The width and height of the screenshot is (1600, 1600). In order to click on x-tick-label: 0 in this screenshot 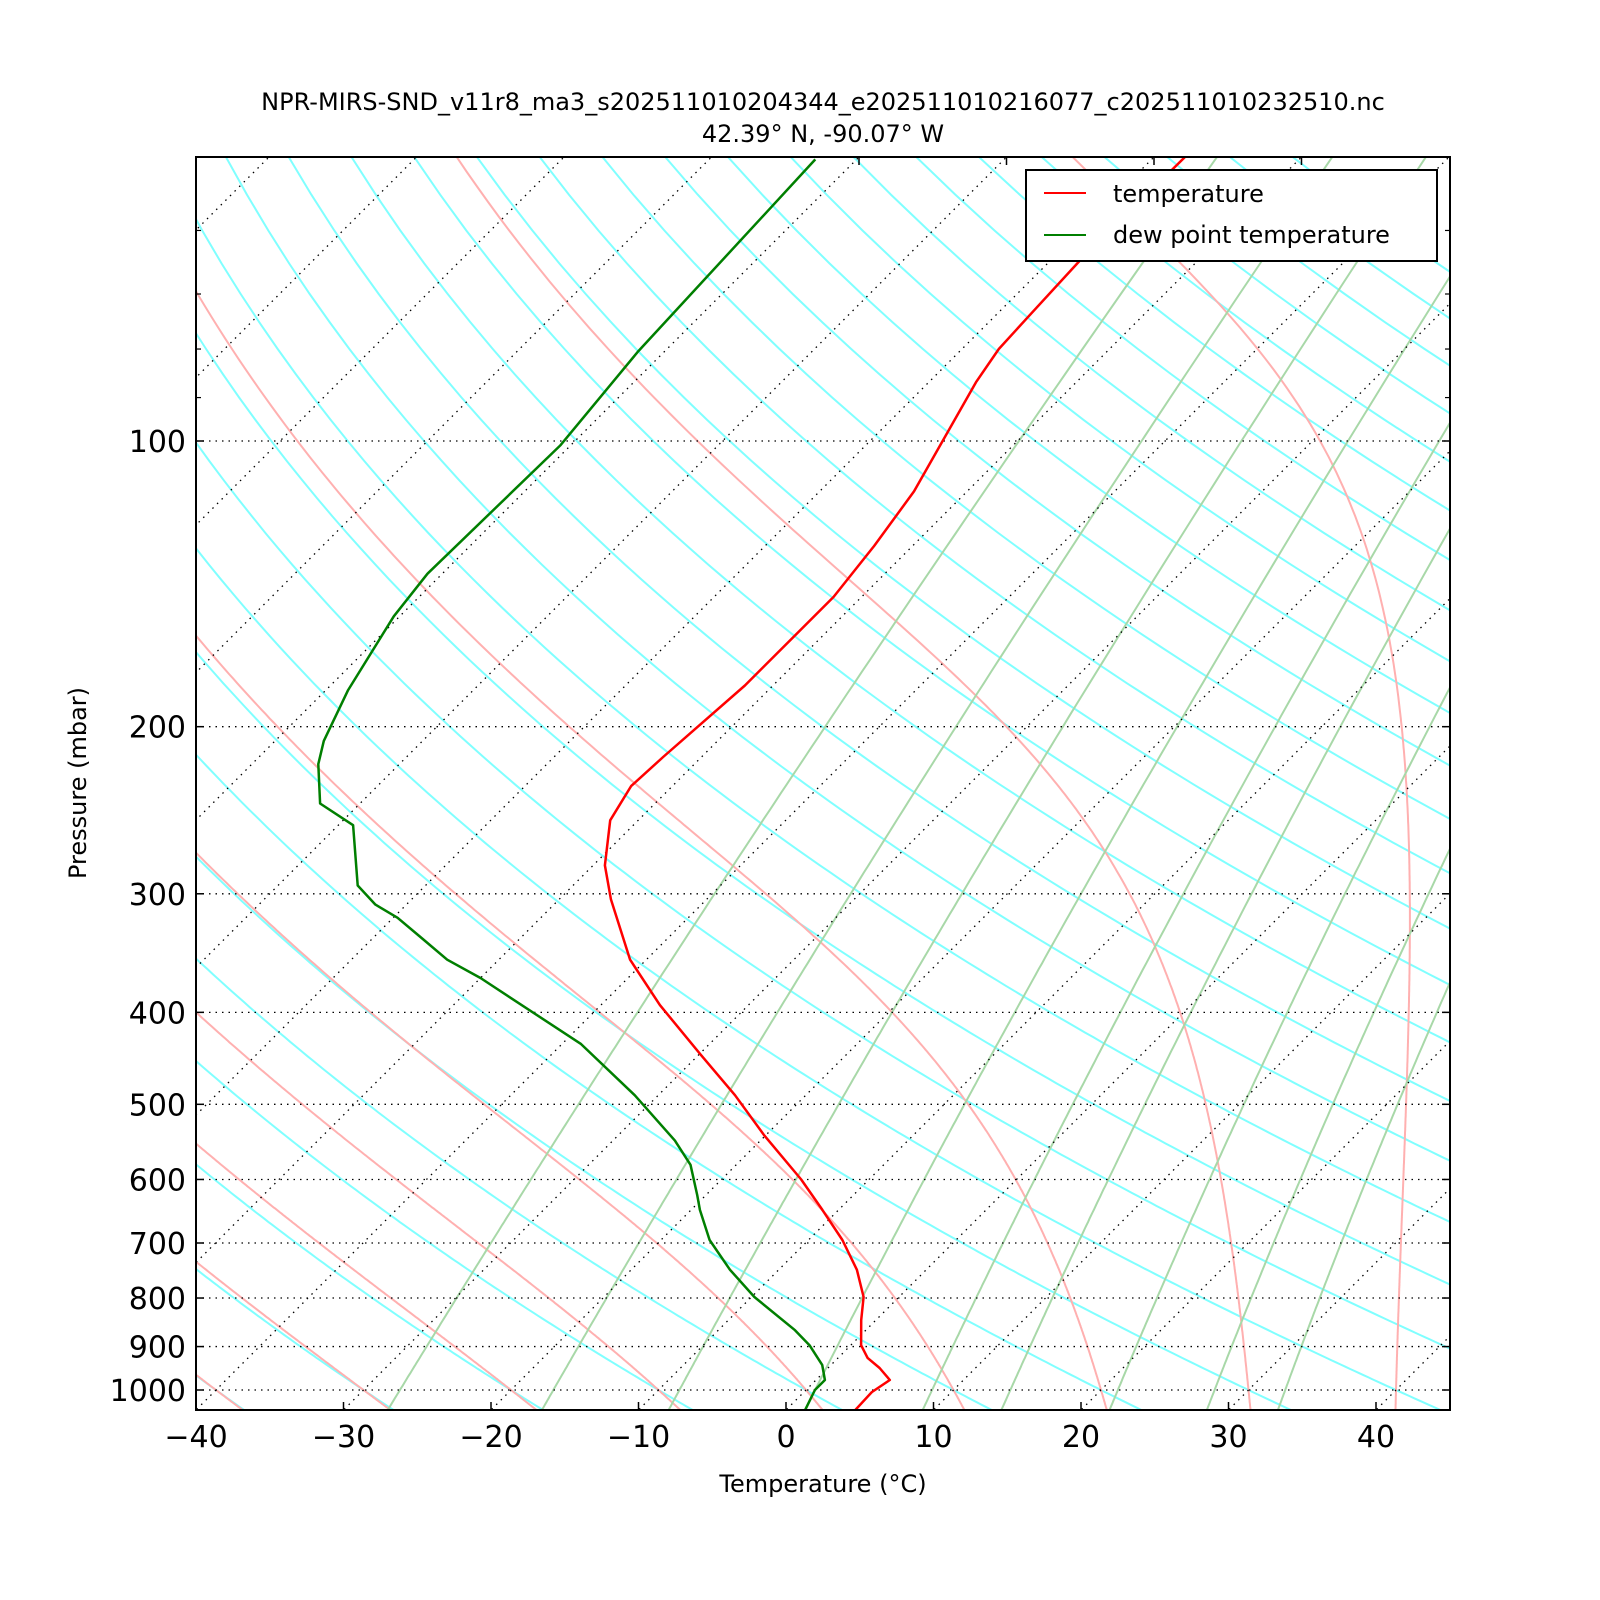, I will do `click(785, 1437)`.